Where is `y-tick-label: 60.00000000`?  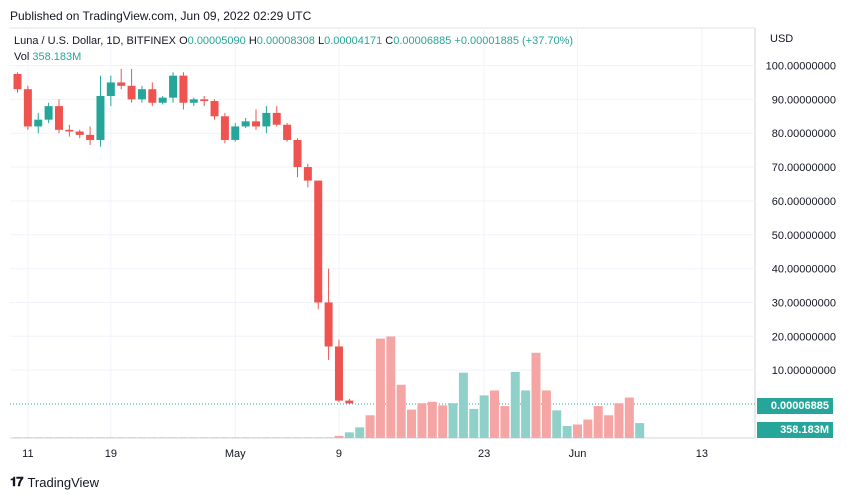 y-tick-label: 60.00000000 is located at coordinates (804, 202).